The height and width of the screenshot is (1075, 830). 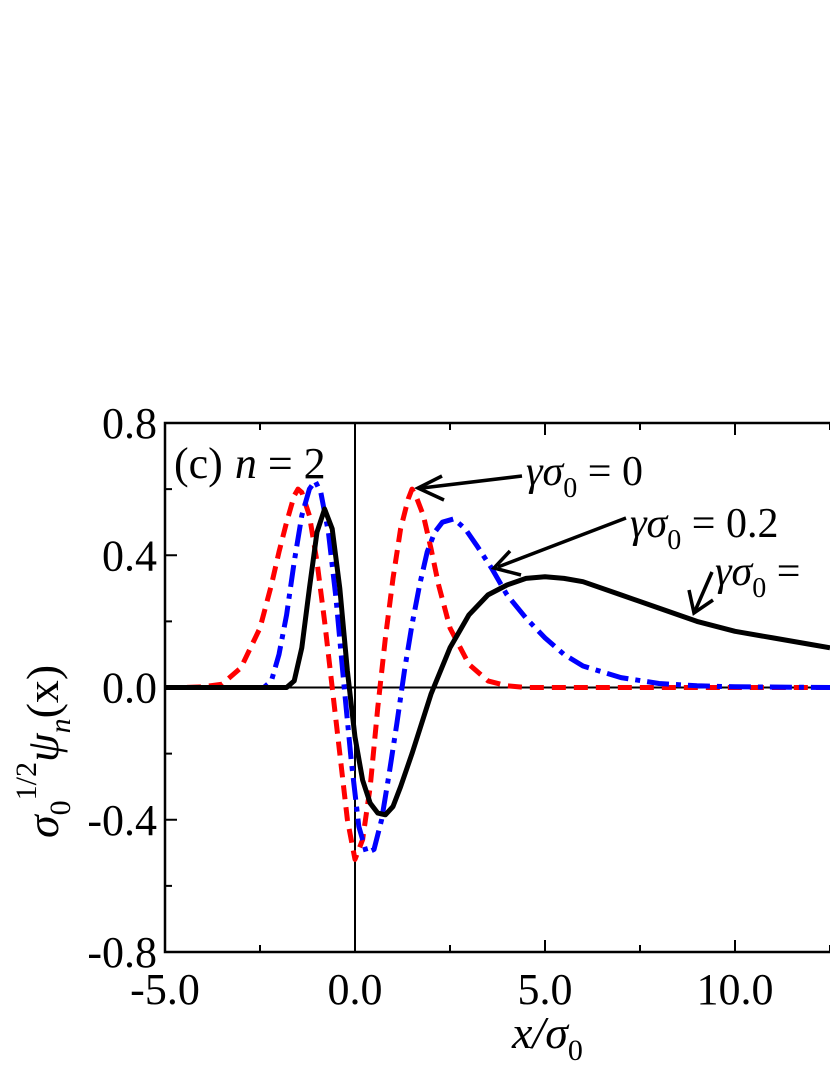 I want to click on y-tick-label: 0.0, so click(x=129, y=688).